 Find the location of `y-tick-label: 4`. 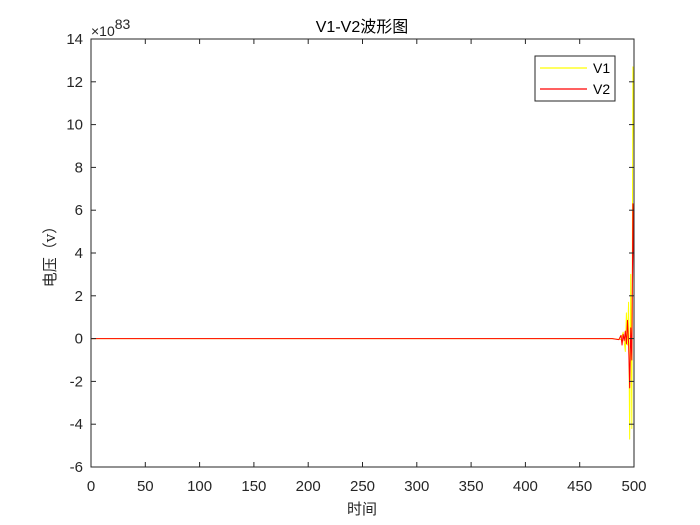

y-tick-label: 4 is located at coordinates (79, 253).